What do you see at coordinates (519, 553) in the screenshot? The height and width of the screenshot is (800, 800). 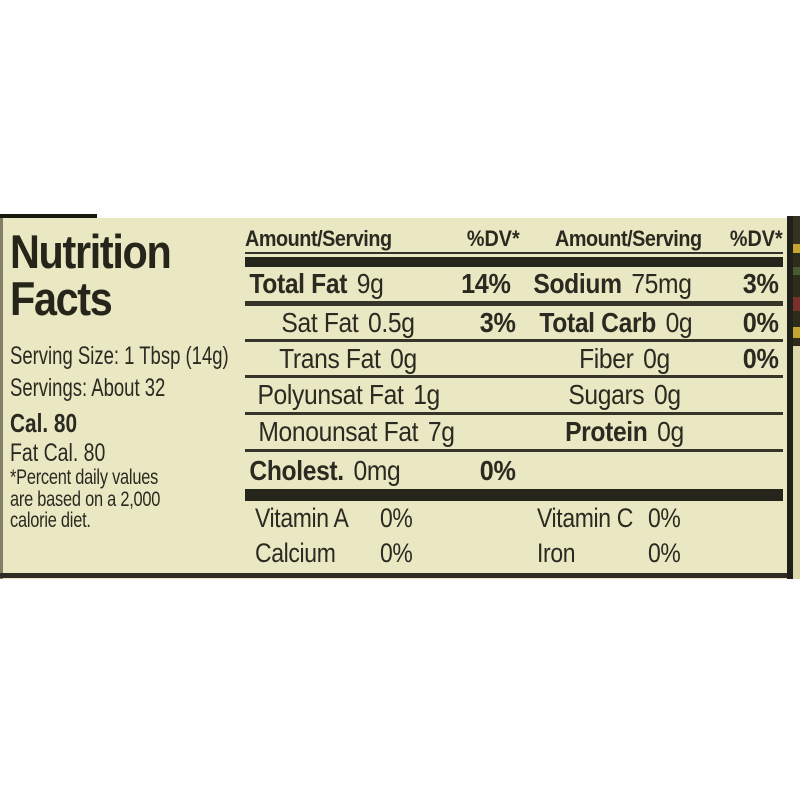 I see `micronutrient-row: Calcium 0% Iron 0%` at bounding box center [519, 553].